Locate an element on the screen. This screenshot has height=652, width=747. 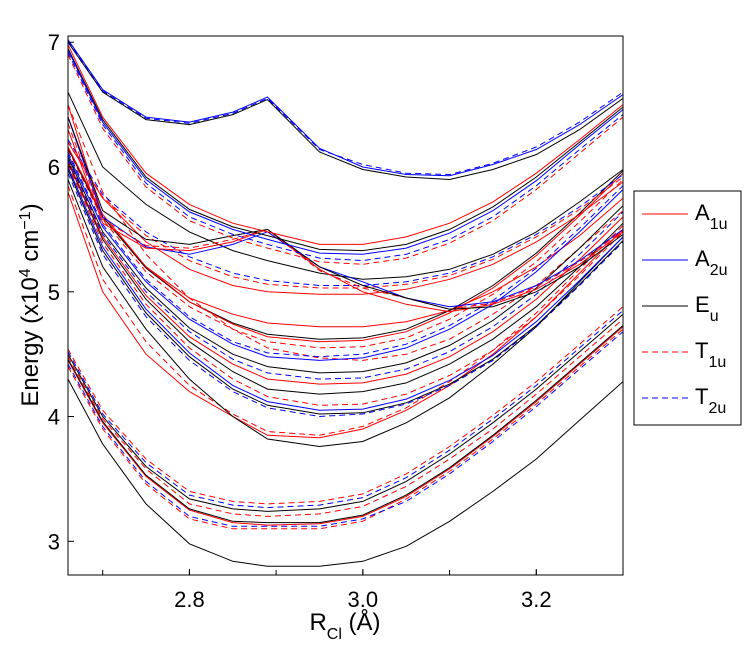
legend-box is located at coordinates (687, 308).